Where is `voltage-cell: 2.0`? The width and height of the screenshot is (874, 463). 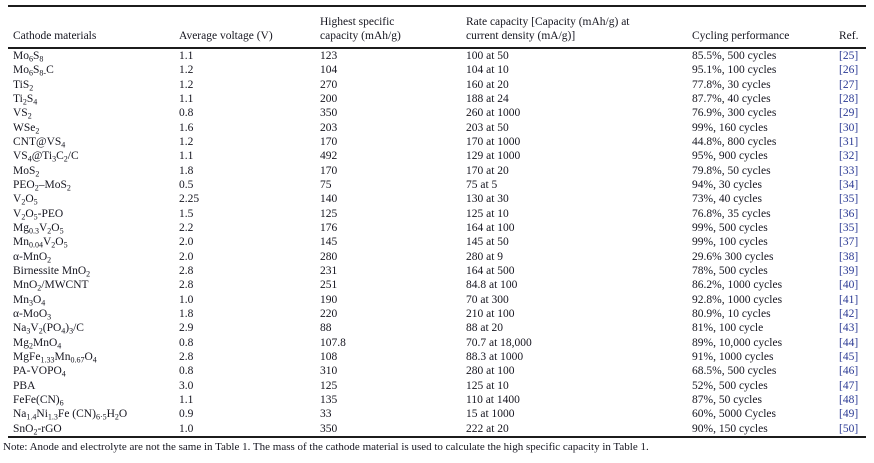
voltage-cell: 2.0 is located at coordinates (186, 242).